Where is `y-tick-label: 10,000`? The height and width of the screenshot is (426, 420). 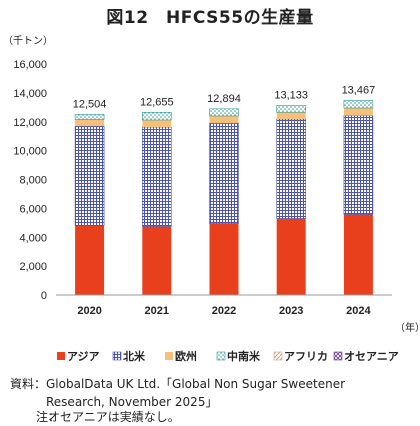 y-tick-label: 10,000 is located at coordinates (30, 152).